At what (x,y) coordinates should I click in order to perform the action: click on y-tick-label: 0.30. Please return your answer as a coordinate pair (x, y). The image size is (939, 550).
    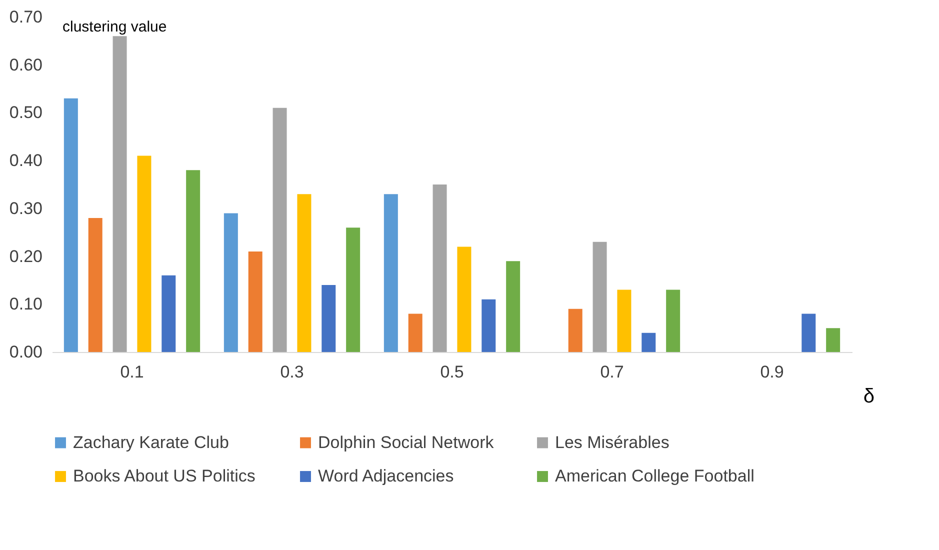
    Looking at the image, I should click on (25, 208).